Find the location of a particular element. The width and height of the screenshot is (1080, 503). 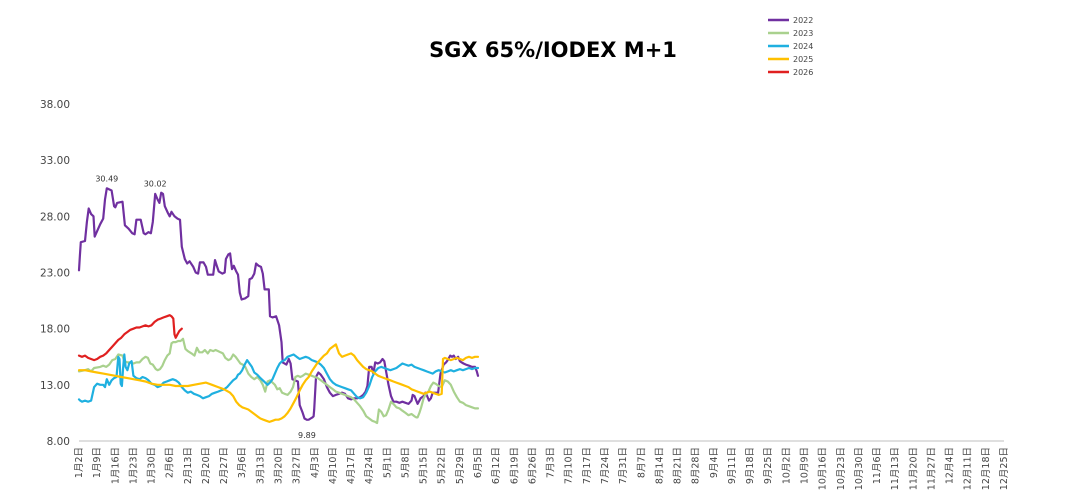

series-line-2024 is located at coordinates (278, 378).